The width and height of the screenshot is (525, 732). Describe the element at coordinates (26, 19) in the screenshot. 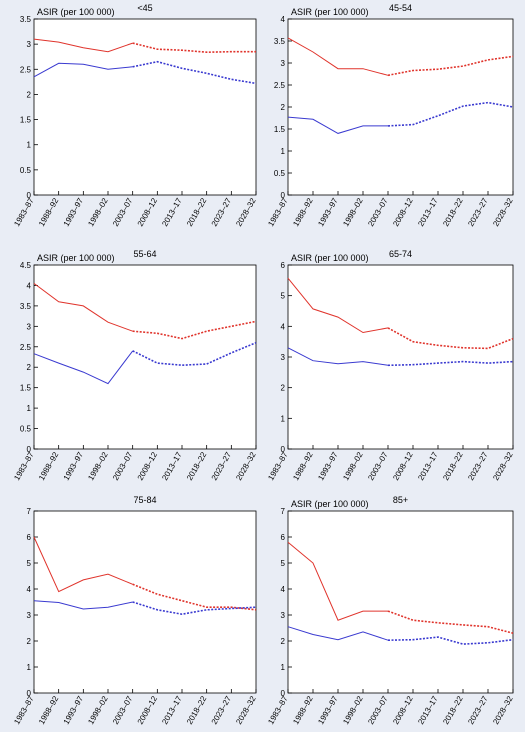

I see `y-tick-label: 3.5` at that location.